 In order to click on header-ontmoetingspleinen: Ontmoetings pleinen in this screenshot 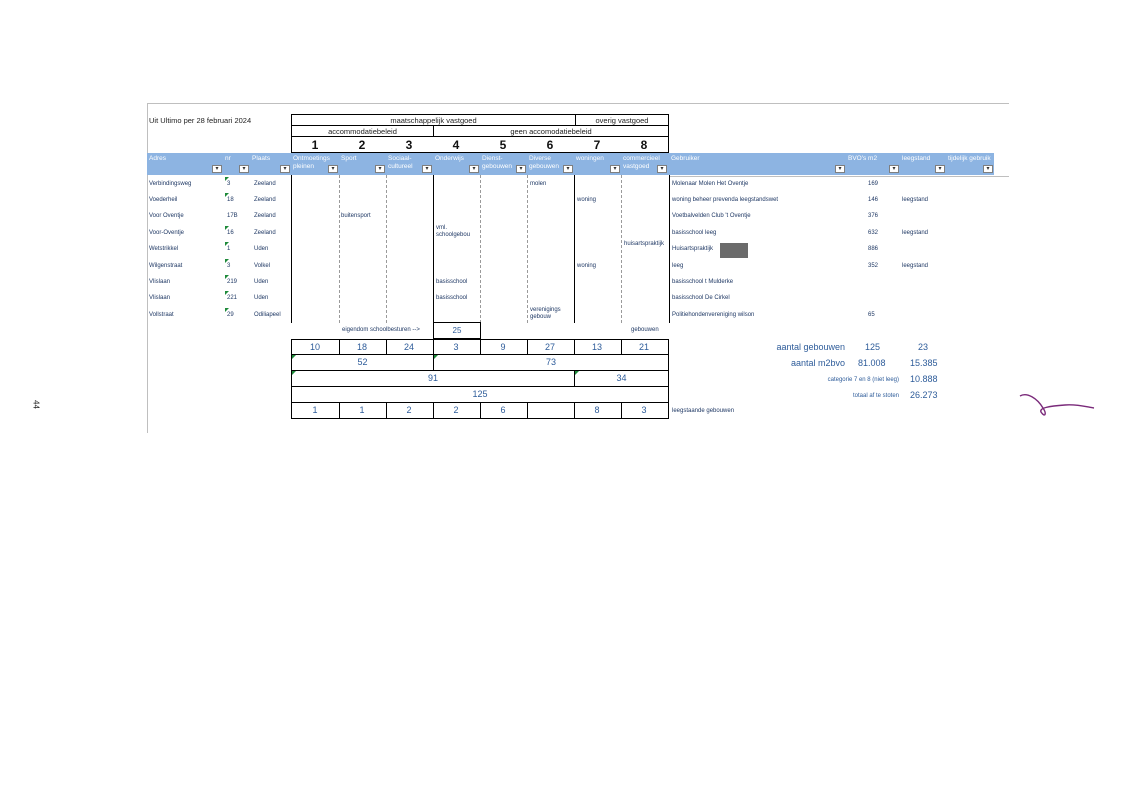, I will do `click(315, 164)`.